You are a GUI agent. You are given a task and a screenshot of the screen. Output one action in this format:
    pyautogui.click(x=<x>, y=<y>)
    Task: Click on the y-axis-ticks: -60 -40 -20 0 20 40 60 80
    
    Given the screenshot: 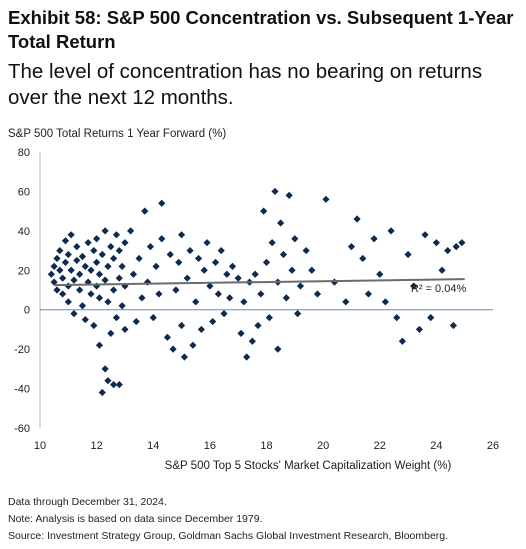 What is the action you would take?
    pyautogui.click(x=22, y=291)
    